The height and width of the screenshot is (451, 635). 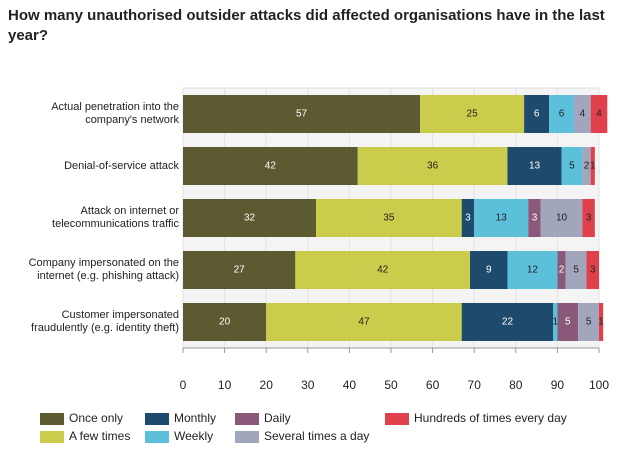 I want to click on legend-label: Daily, so click(x=277, y=418).